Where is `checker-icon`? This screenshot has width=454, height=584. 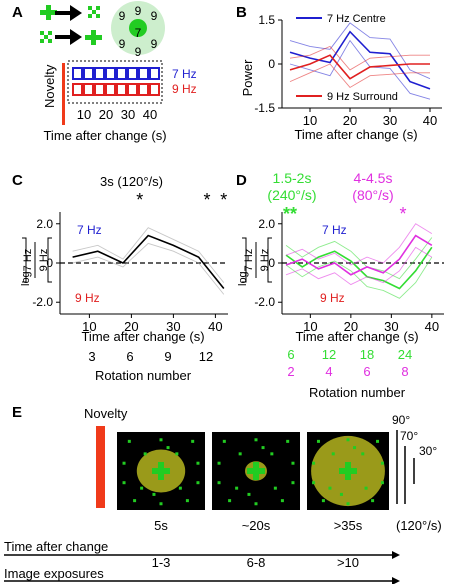 checker-icon is located at coordinates (94, 12).